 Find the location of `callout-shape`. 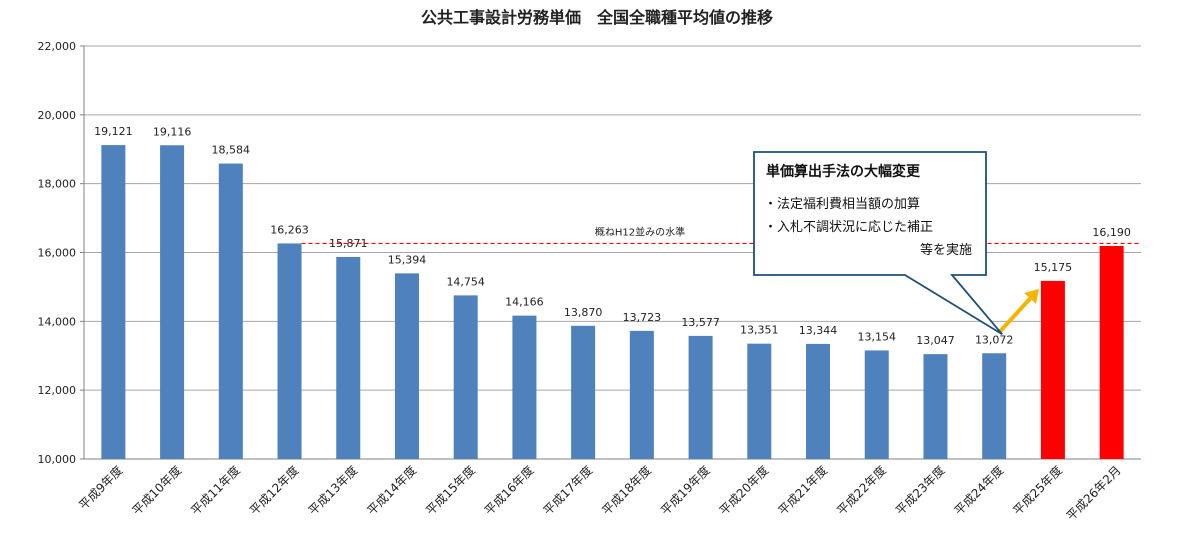

callout-shape is located at coordinates (878, 243).